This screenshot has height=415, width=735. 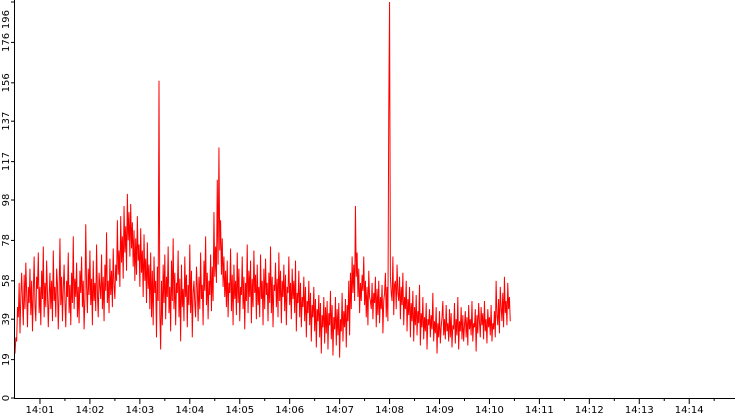 I want to click on x-tick-label: 14:11, so click(x=539, y=410).